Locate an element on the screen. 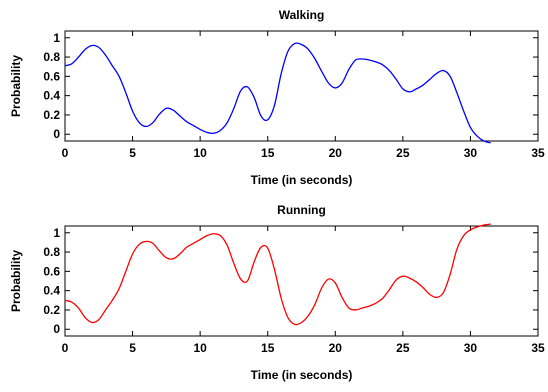 This screenshot has height=392, width=548. chart-title: Walking is located at coordinates (302, 15).